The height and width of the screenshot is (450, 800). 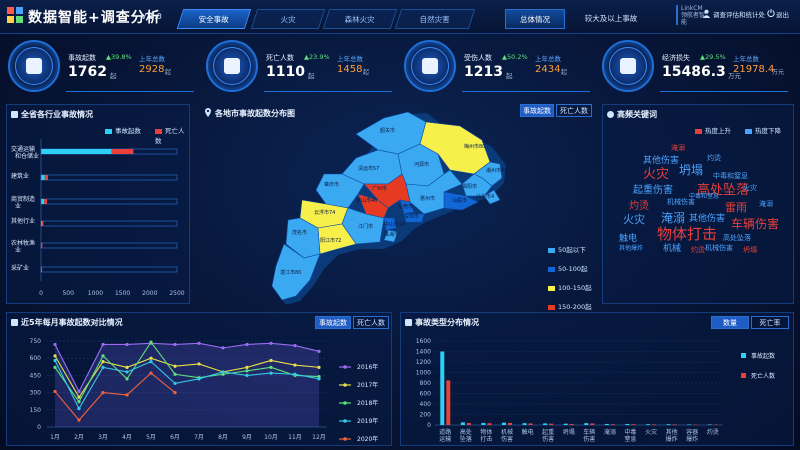 I want to click on monthly-xtick: 4月, so click(x=127, y=437).